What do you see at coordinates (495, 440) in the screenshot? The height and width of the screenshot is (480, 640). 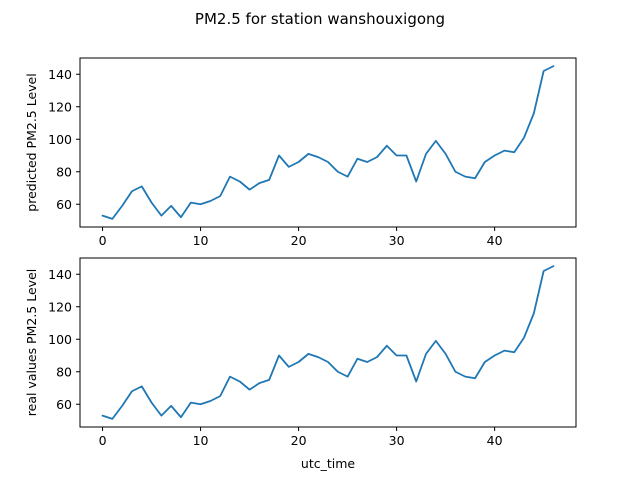 I see `real-values-x-tick-label: 40` at bounding box center [495, 440].